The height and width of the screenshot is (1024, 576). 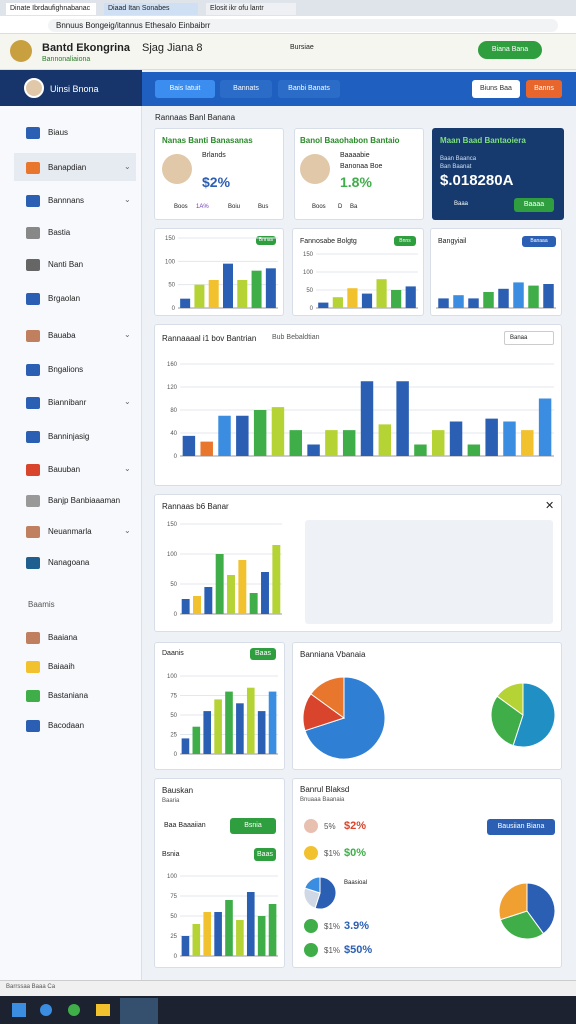 What do you see at coordinates (66, 369) in the screenshot?
I see `nav-item: Bngalions` at bounding box center [66, 369].